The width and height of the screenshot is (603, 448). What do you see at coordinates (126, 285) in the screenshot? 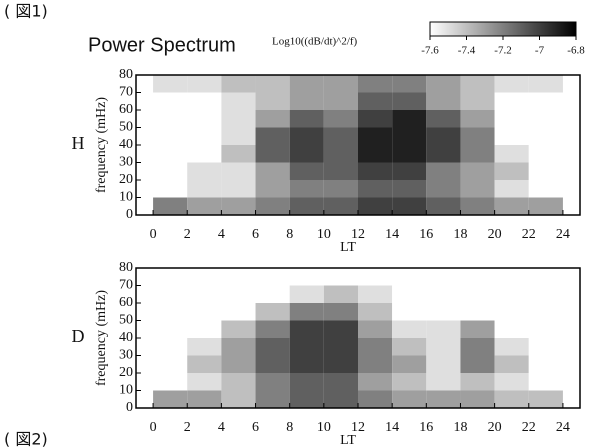
I see `y-tick-label: 70` at bounding box center [126, 285].